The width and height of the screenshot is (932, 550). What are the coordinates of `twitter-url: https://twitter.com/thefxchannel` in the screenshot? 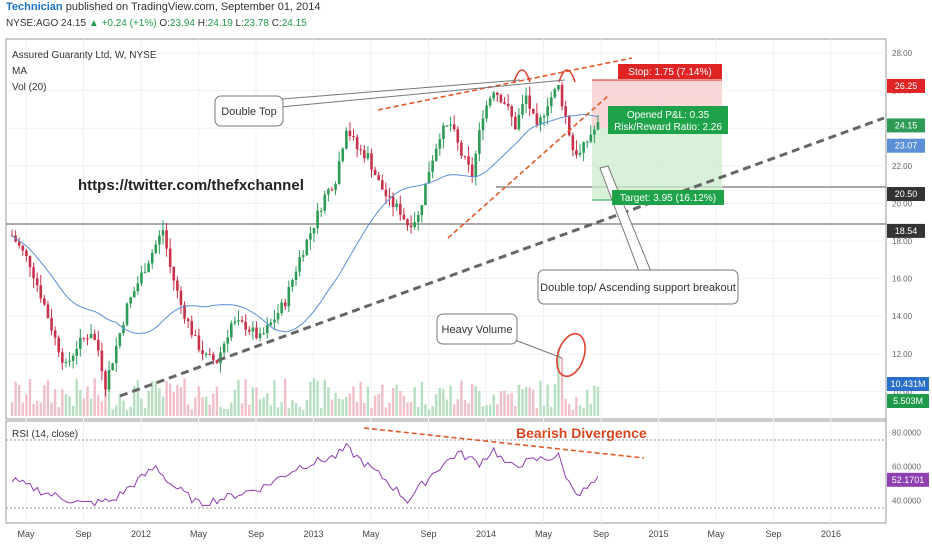 It's located at (191, 185).